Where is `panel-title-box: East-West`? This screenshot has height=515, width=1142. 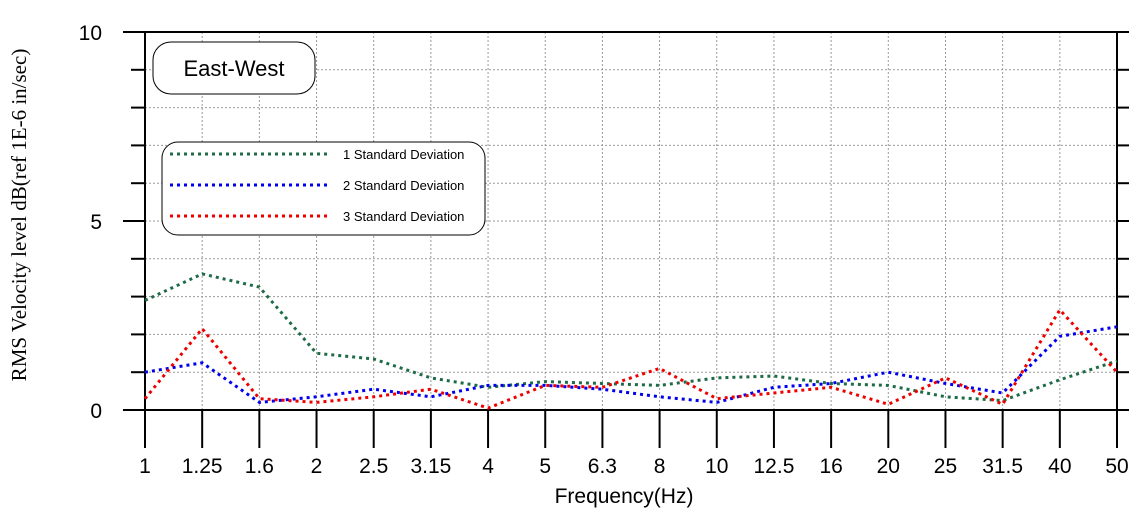
panel-title-box: East-West is located at coordinates (234, 68).